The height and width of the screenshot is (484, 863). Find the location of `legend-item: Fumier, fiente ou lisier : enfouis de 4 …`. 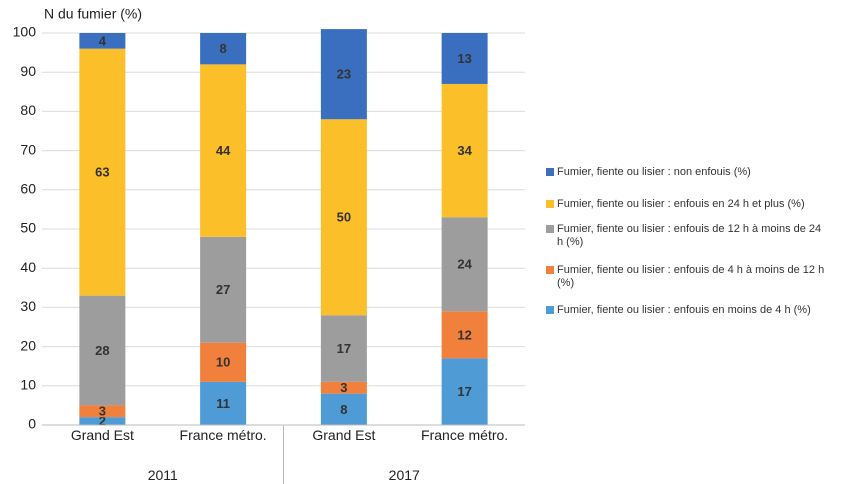

legend-item: Fumier, fiente ou lisier : enfouis de 4 … is located at coordinates (704, 277).